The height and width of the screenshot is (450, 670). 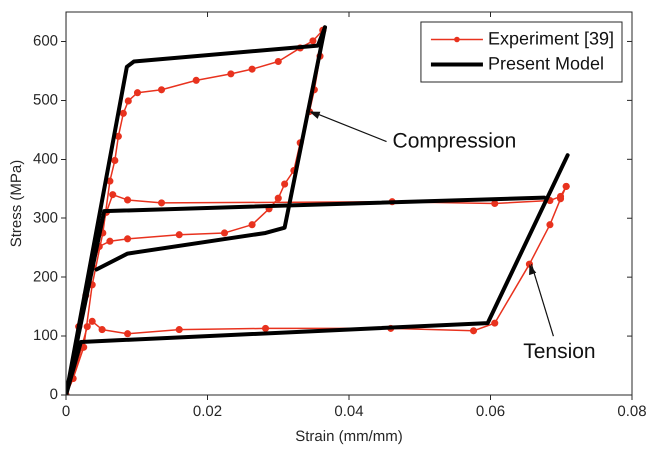 What do you see at coordinates (54, 395) in the screenshot?
I see `y-tick-label: 0` at bounding box center [54, 395].